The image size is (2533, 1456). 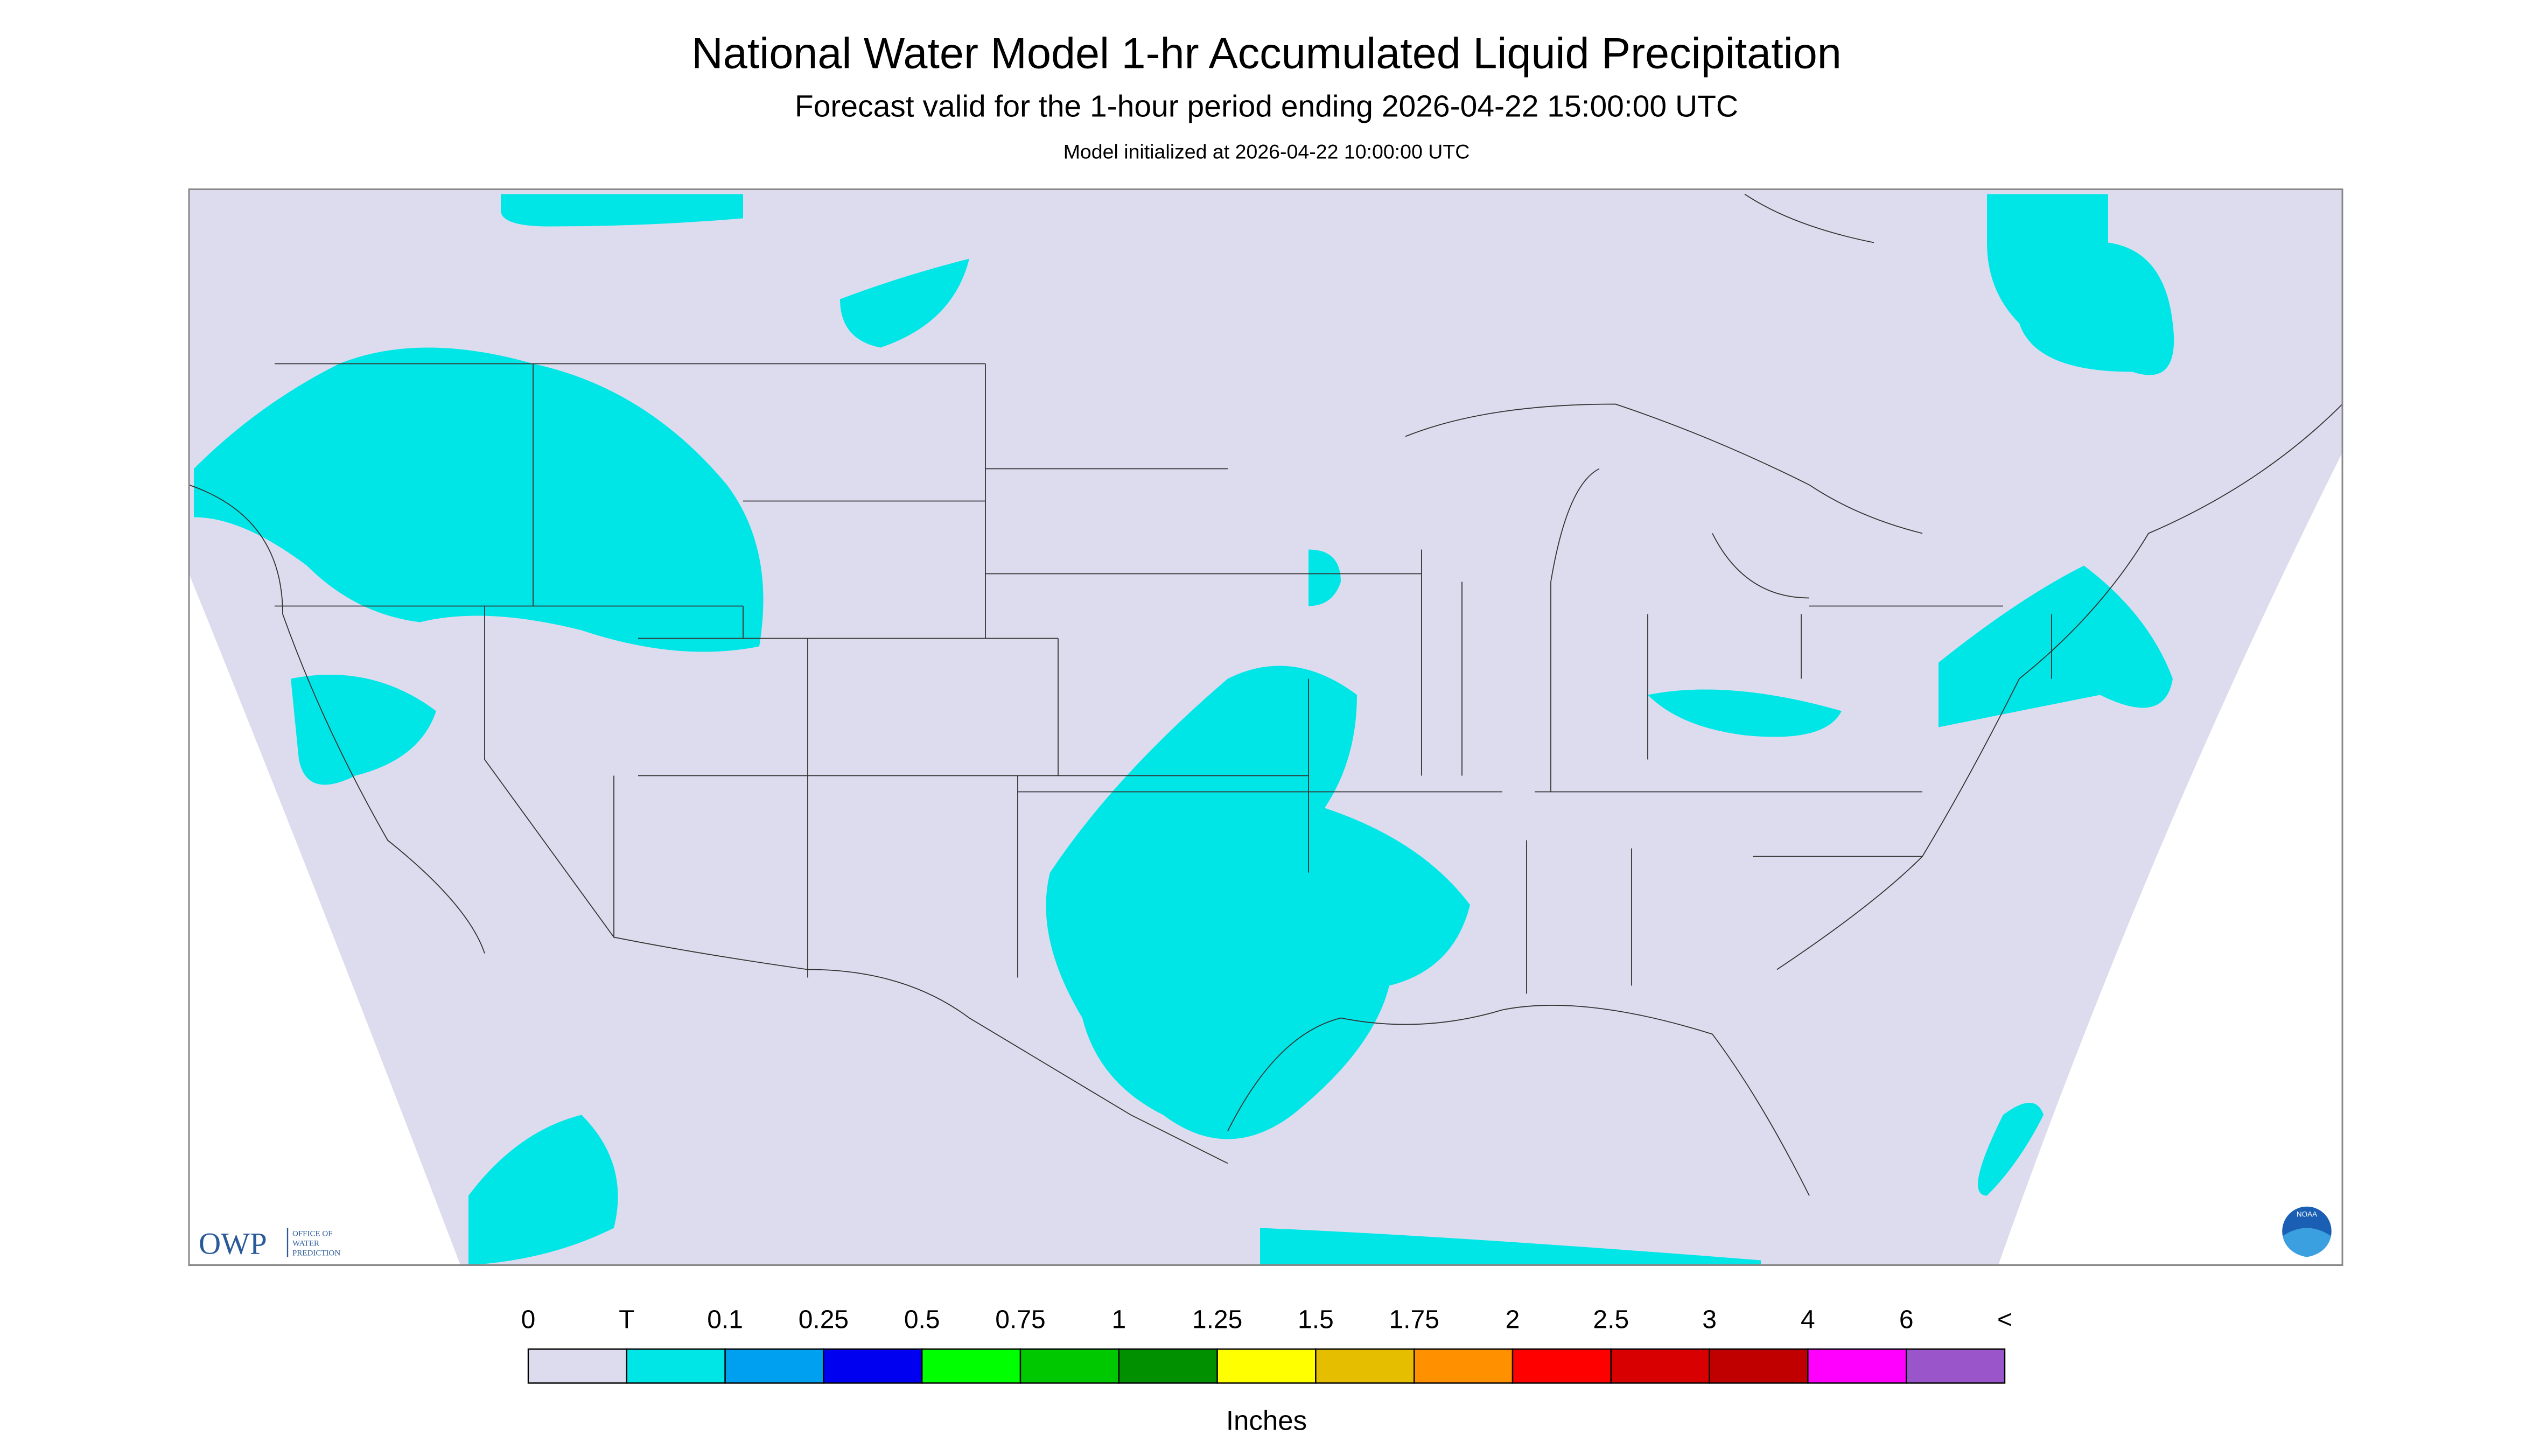 What do you see at coordinates (1020, 1320) in the screenshot?
I see `legend-label: 0.75` at bounding box center [1020, 1320].